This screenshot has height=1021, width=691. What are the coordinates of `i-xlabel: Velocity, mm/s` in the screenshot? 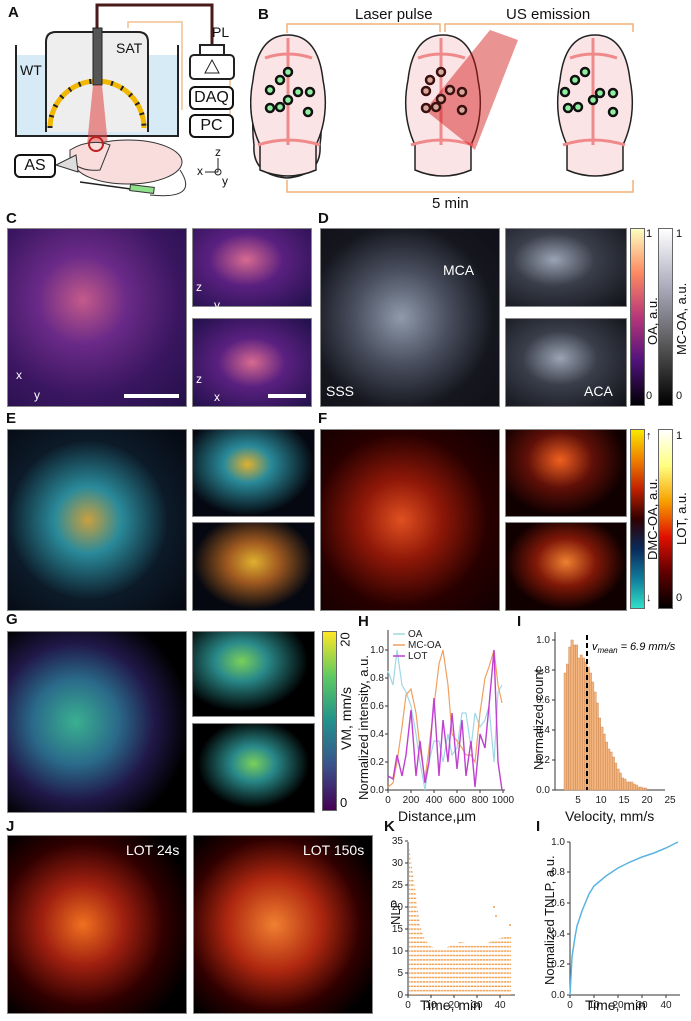 It's located at (610, 816).